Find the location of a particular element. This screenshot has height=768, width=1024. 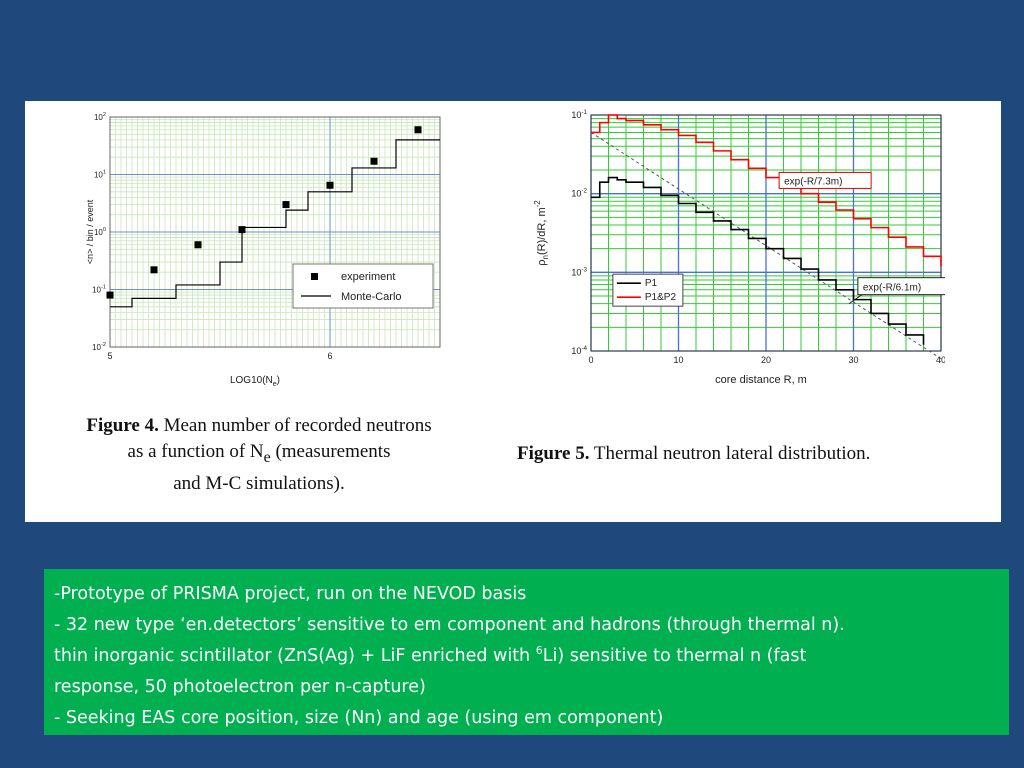

figure4-caption-sub: e is located at coordinates (267, 457).